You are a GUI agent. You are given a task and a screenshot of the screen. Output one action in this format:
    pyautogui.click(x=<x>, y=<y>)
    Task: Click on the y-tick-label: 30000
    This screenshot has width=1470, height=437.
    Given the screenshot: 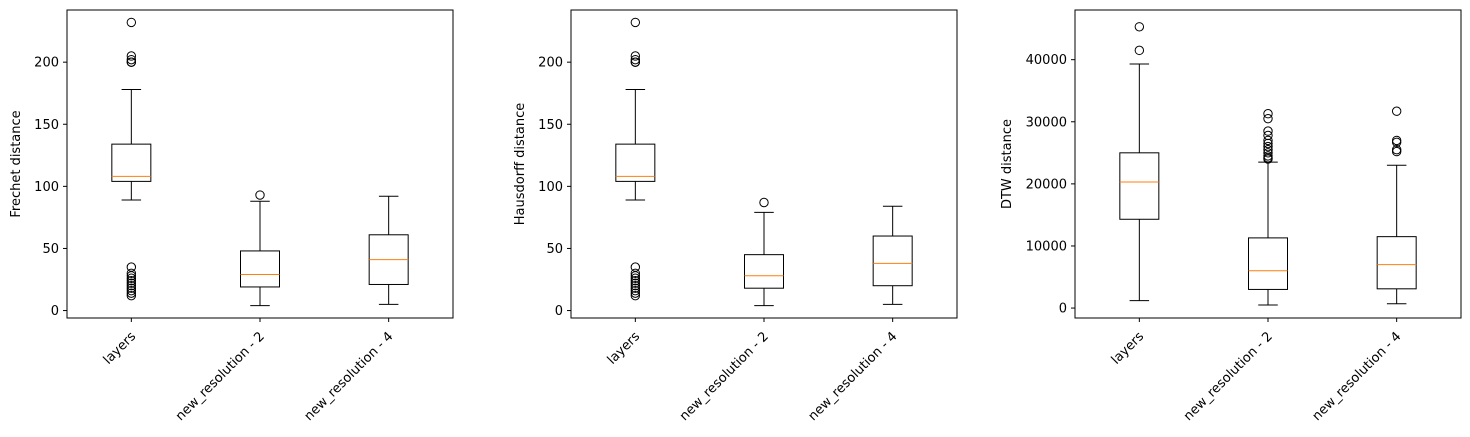 What is the action you would take?
    pyautogui.click(x=1046, y=122)
    